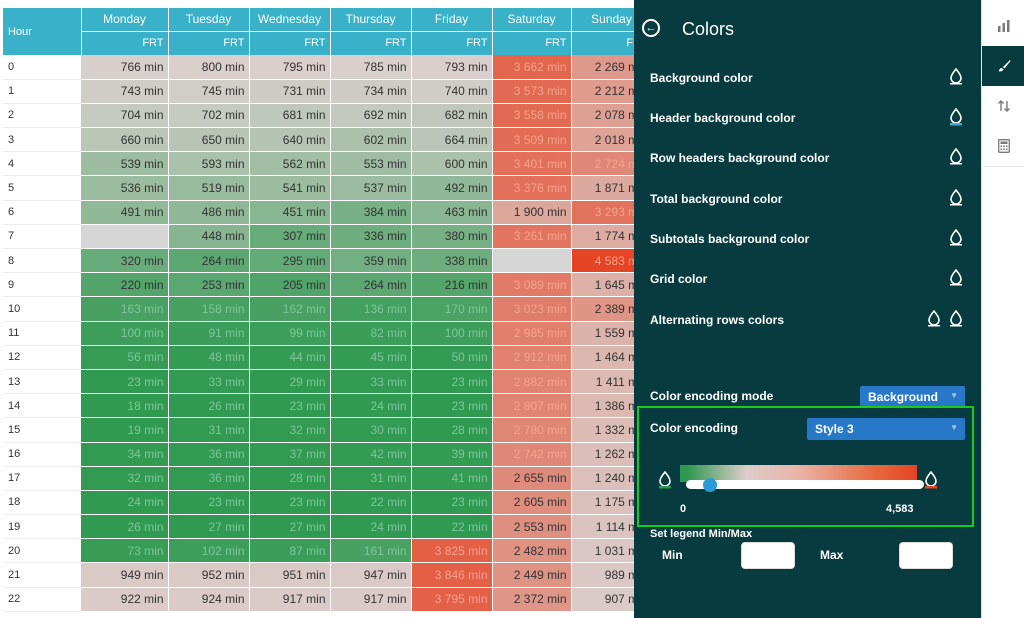 This screenshot has width=1024, height=618. Describe the element at coordinates (452, 116) in the screenshot. I see `table-cell: 682 min` at that location.